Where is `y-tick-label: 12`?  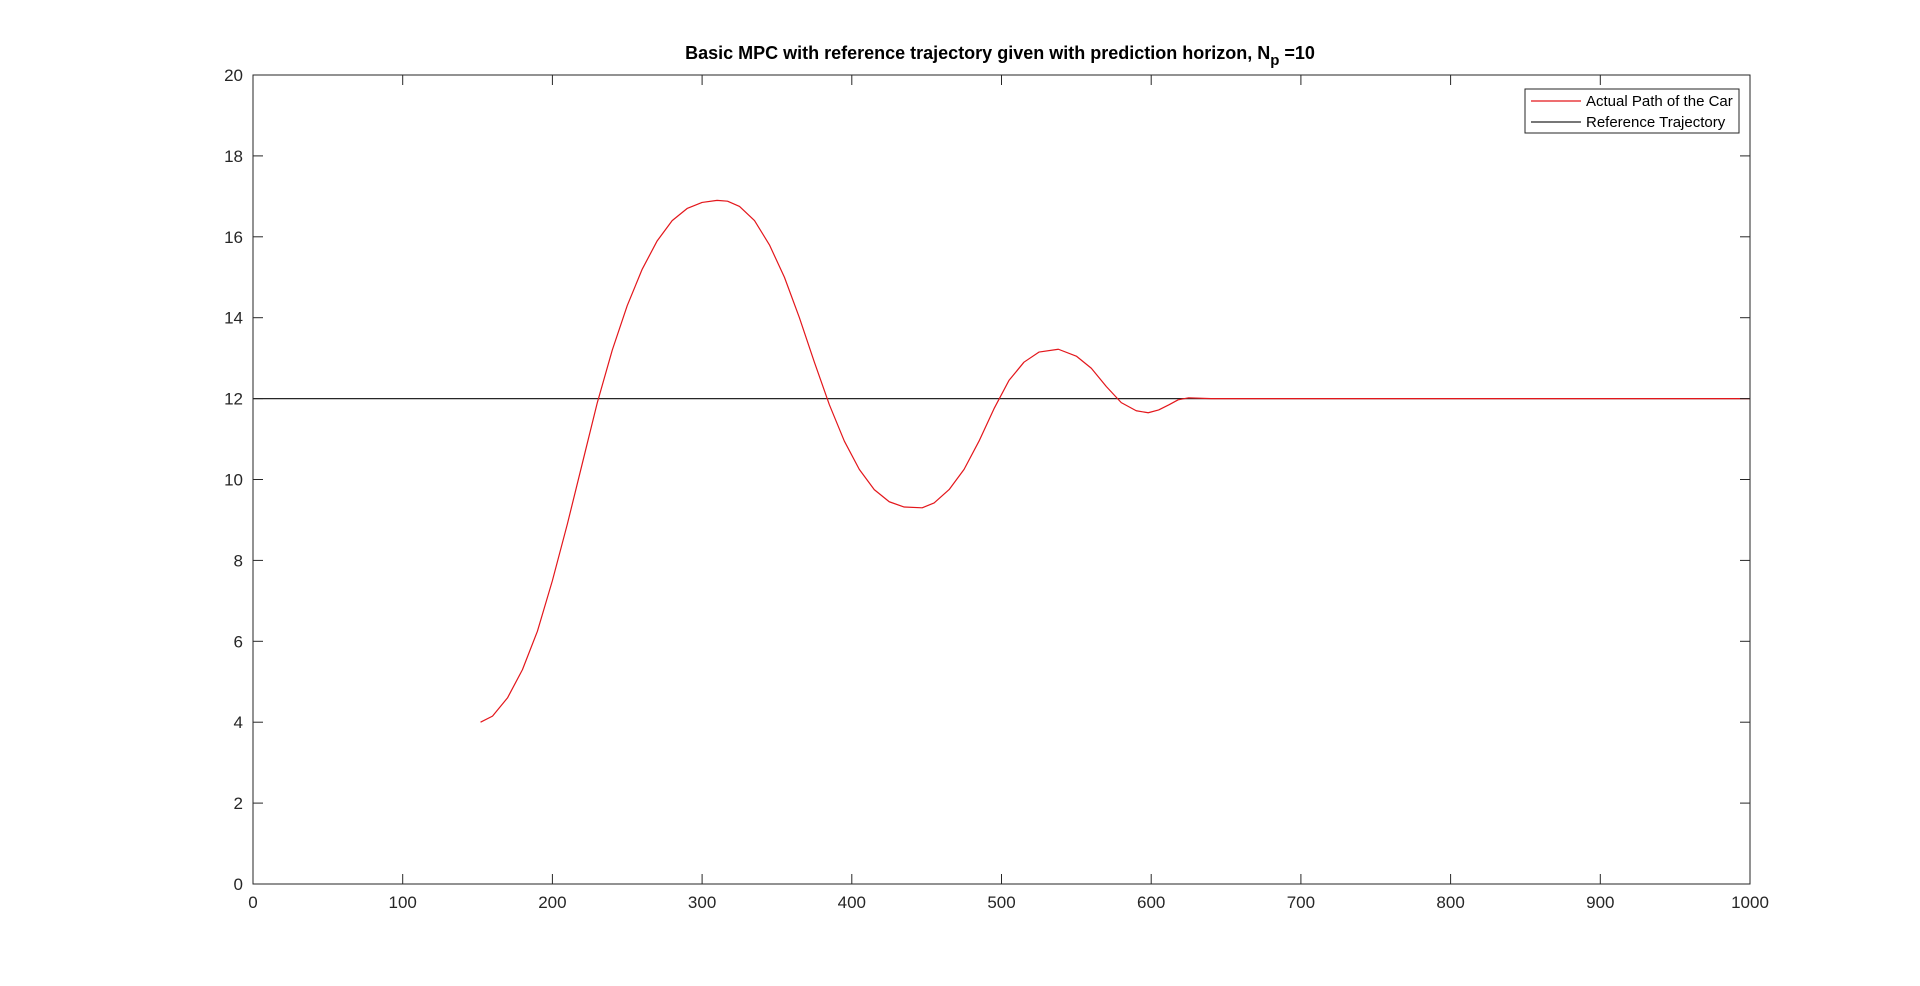
y-tick-label: 12 is located at coordinates (233, 399).